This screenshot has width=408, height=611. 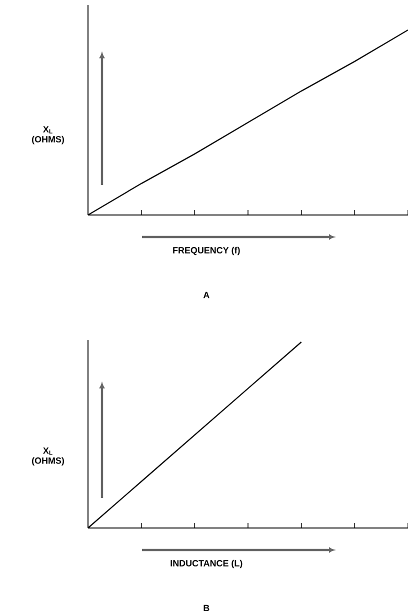 I want to click on text: A, so click(x=206, y=295).